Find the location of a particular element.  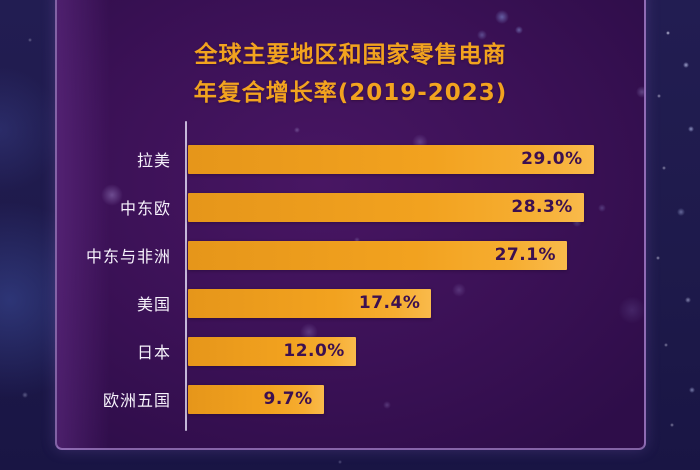

bar: 29.0% is located at coordinates (391, 159).